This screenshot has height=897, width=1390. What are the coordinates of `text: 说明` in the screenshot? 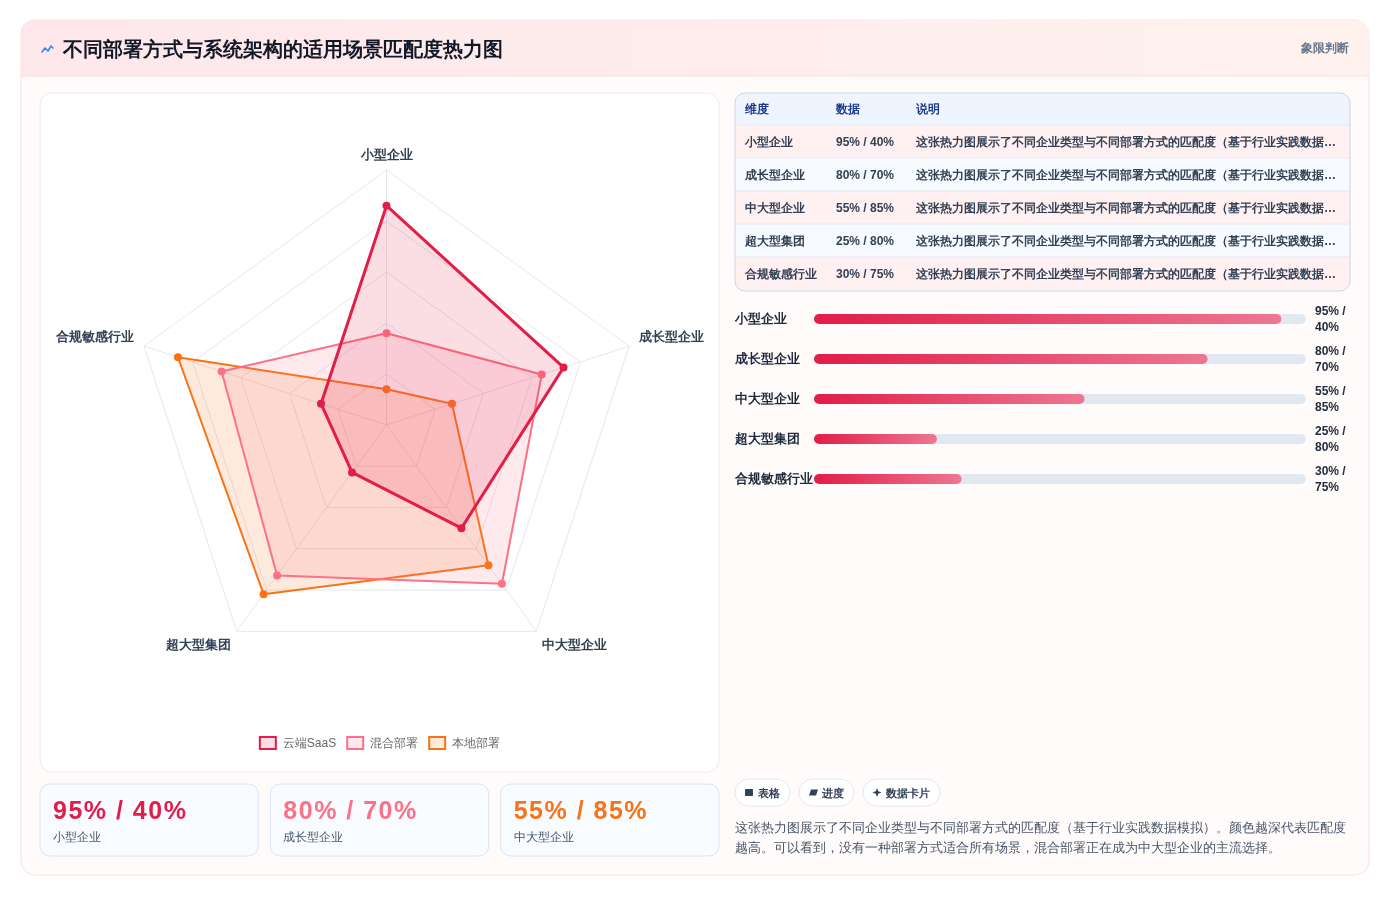 It's located at (927, 109).